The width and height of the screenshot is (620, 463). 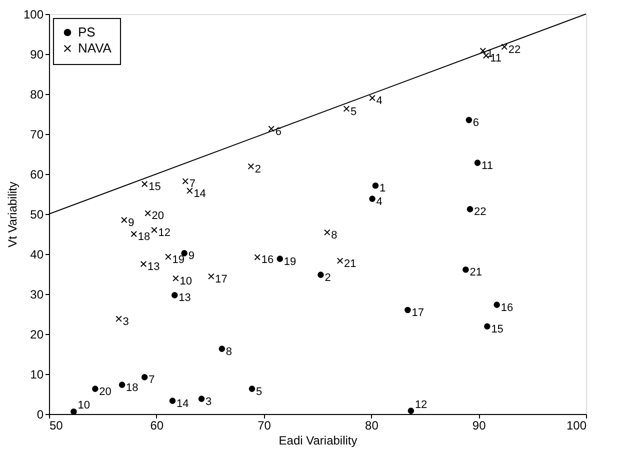 What do you see at coordinates (476, 123) in the screenshot?
I see `annotation: 6` at bounding box center [476, 123].